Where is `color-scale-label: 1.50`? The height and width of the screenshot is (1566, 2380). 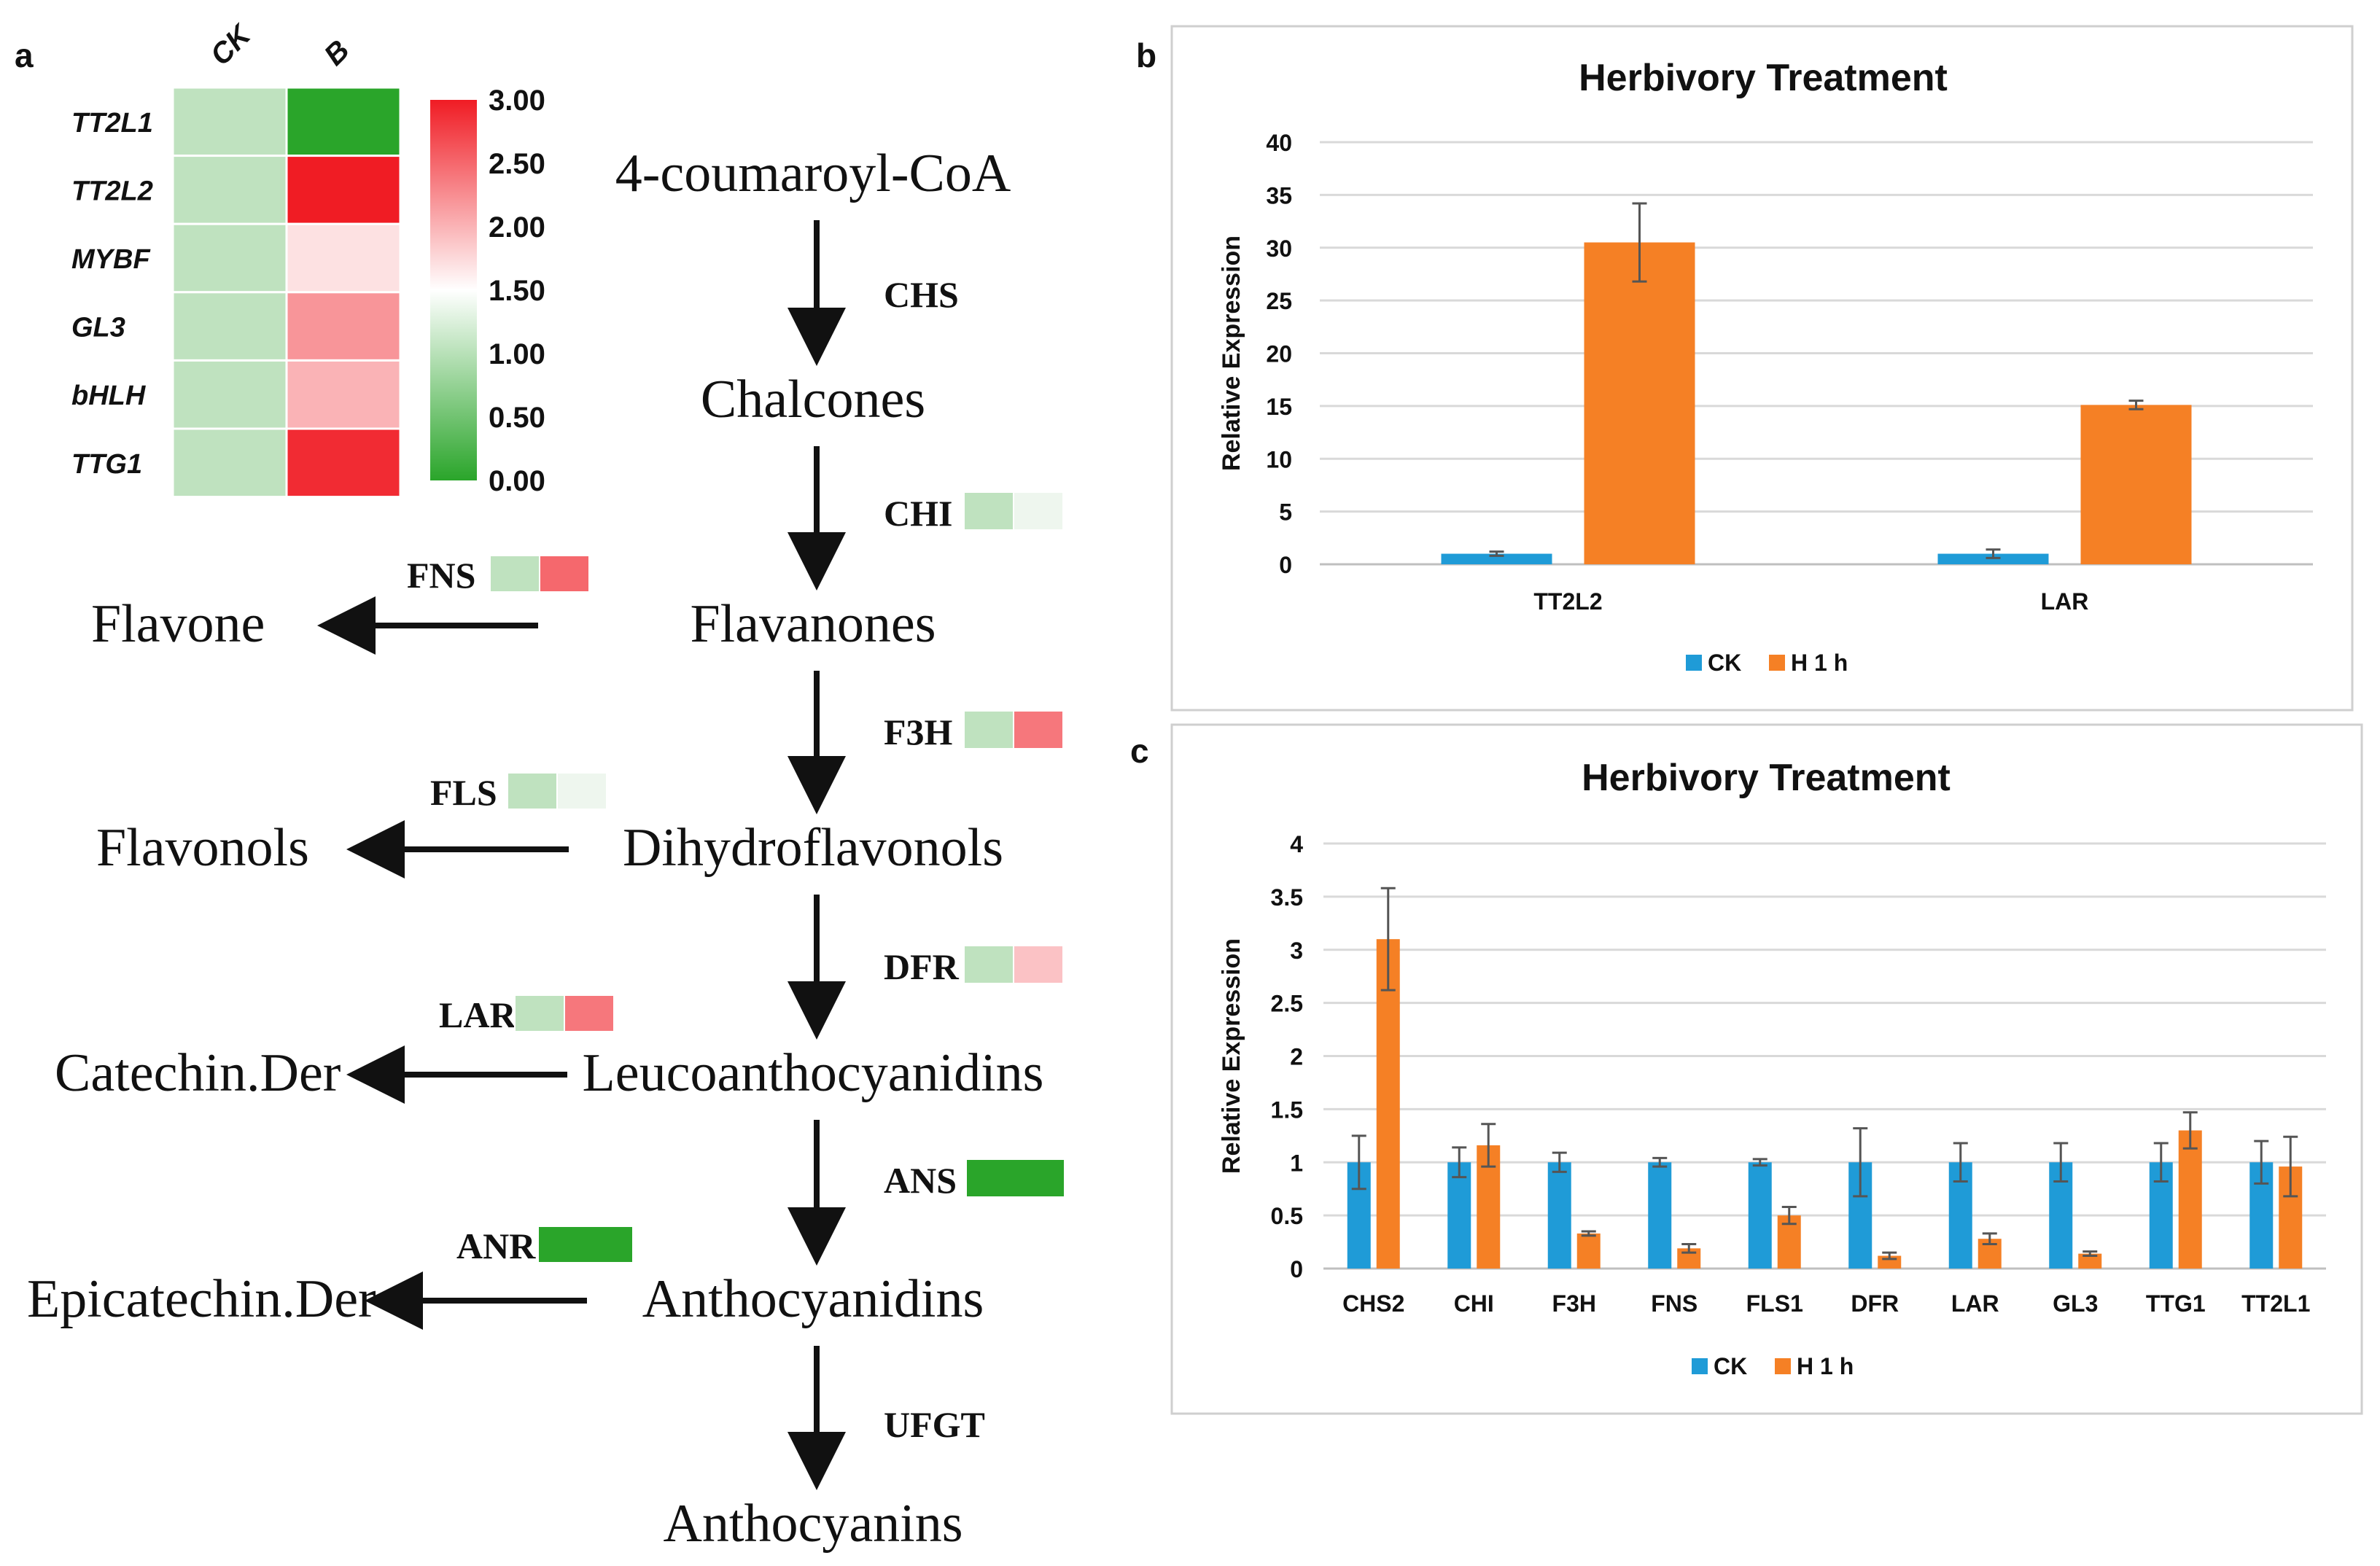 color-scale-label: 1.50 is located at coordinates (517, 291).